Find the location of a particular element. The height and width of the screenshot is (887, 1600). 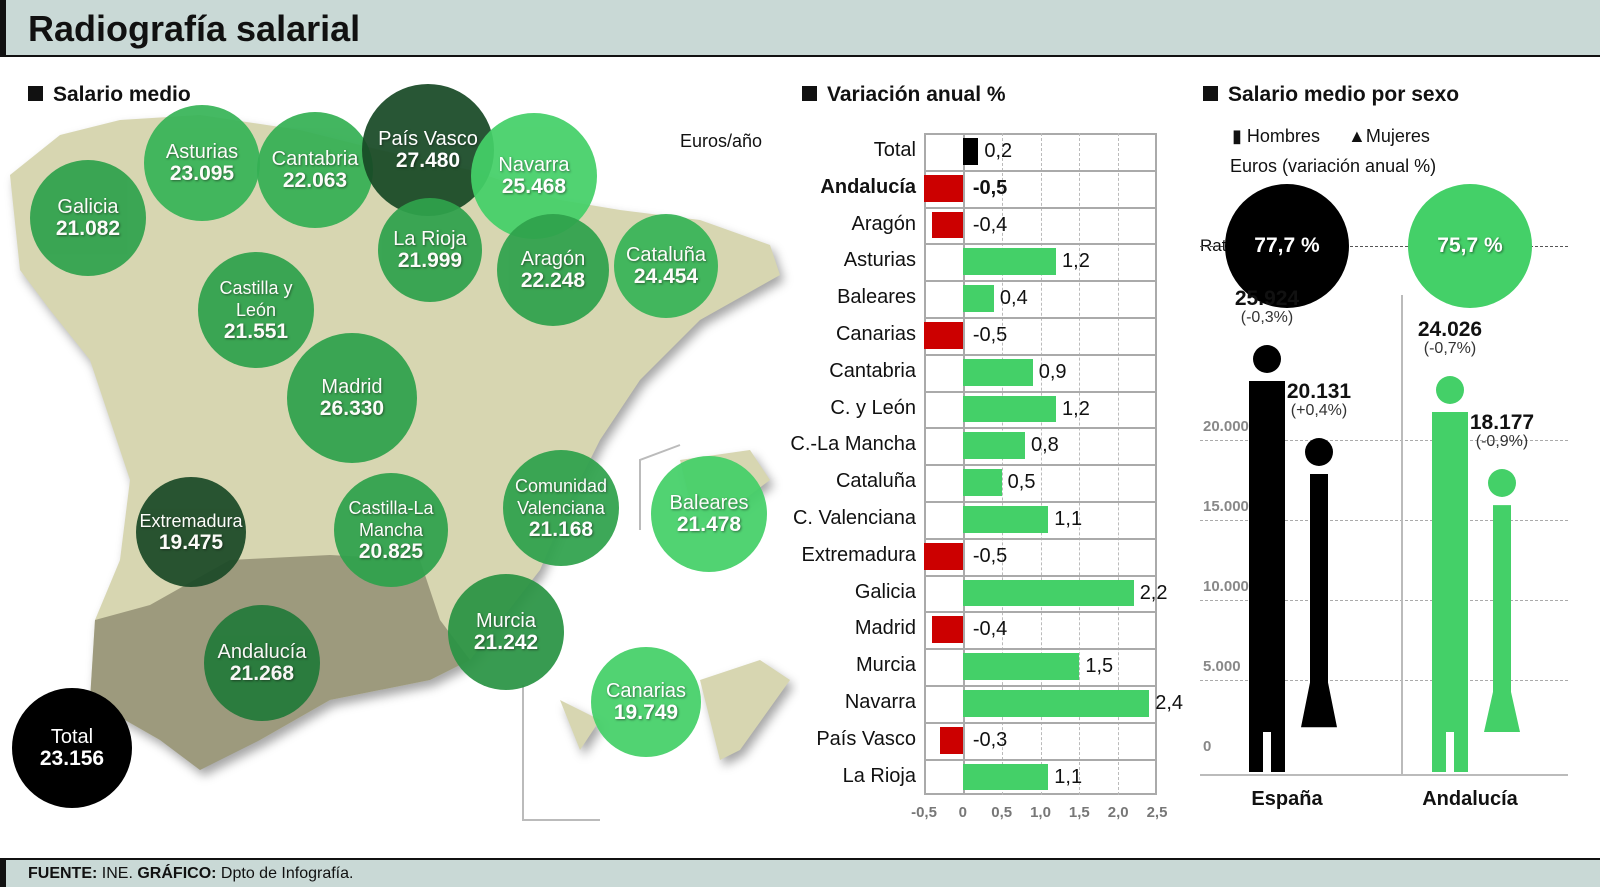

ratio-value: 77,7 % is located at coordinates (1287, 245).